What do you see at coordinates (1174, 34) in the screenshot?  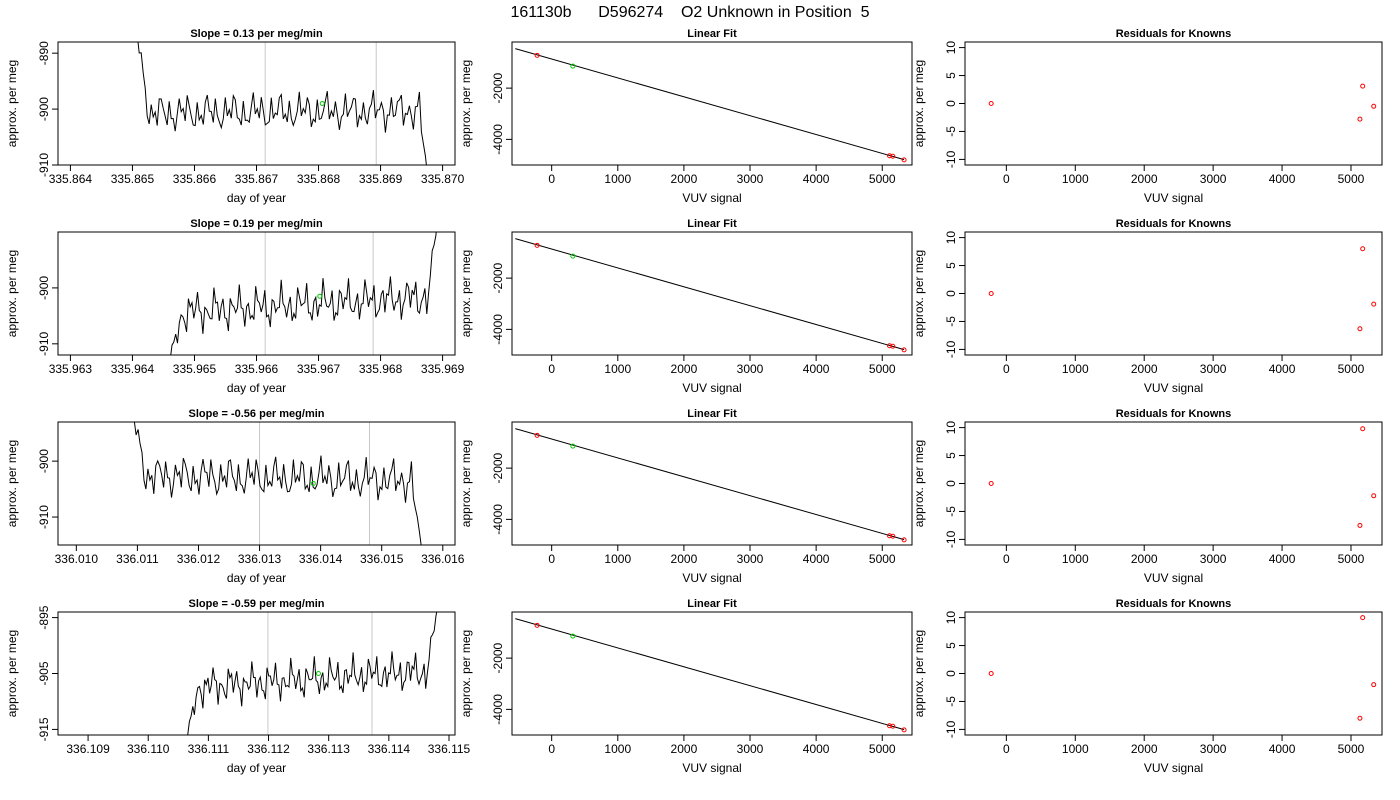 I see `panel-title: Residuals for Knowns` at bounding box center [1174, 34].